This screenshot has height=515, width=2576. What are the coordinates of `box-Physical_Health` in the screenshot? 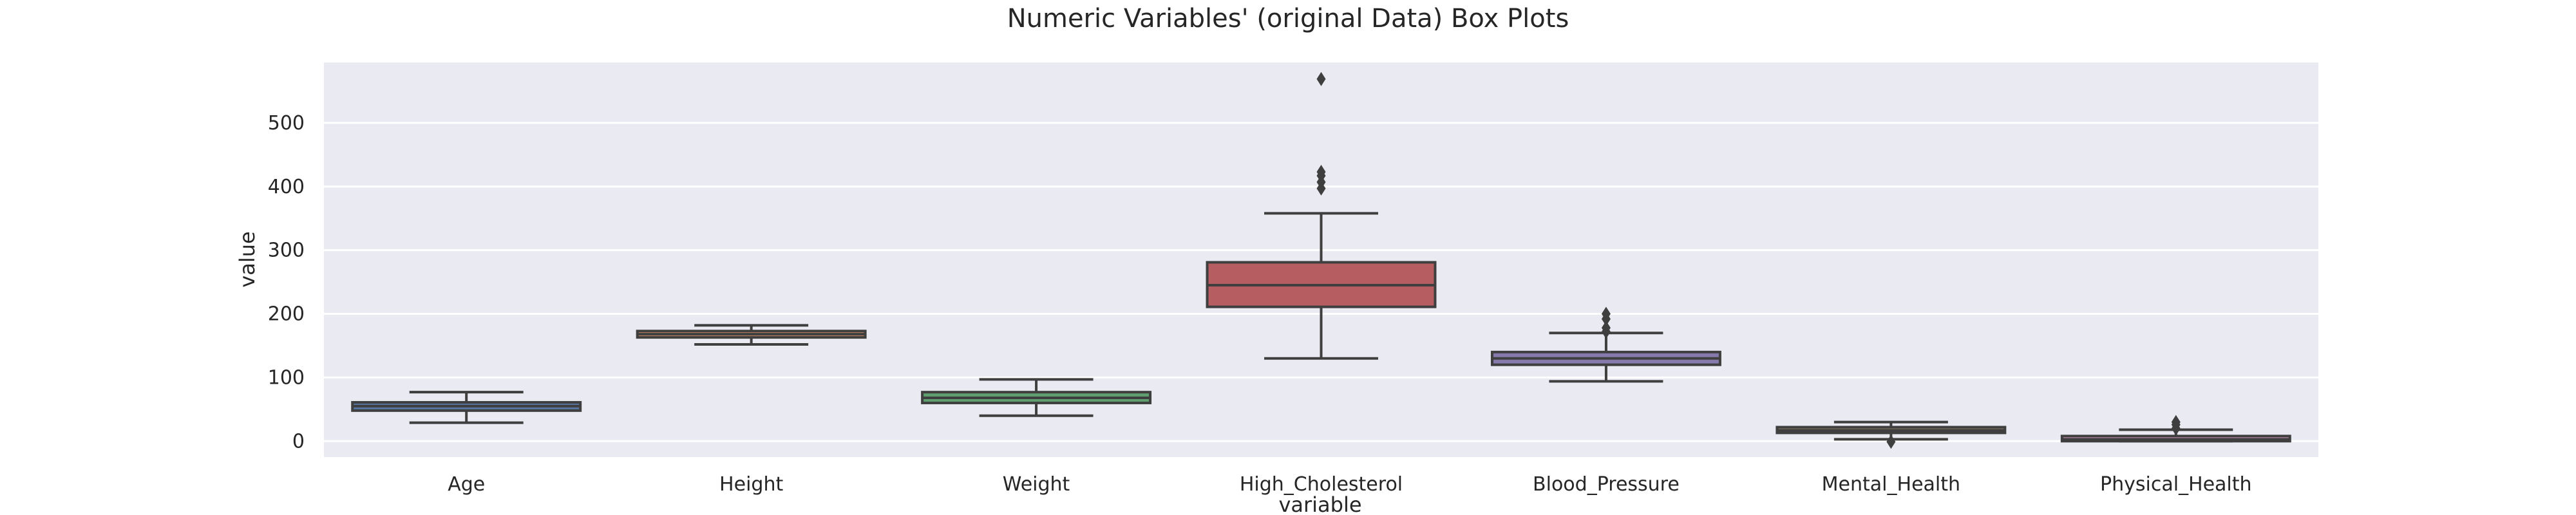 It's located at (2175, 429).